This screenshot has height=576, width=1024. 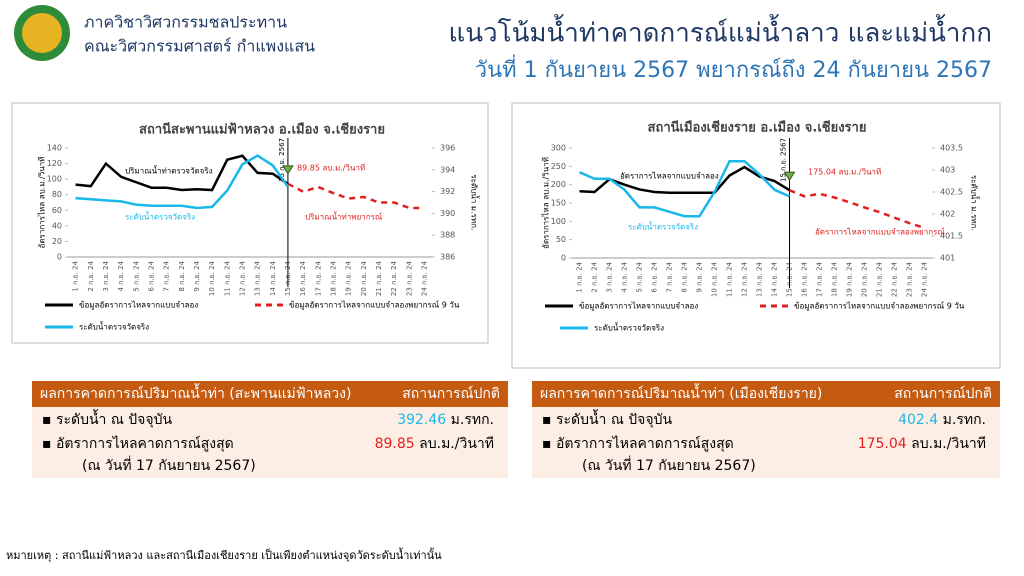 What do you see at coordinates (595, 276) in the screenshot?
I see `x-tick-label: 2 ก.ย. 24` at bounding box center [595, 276].